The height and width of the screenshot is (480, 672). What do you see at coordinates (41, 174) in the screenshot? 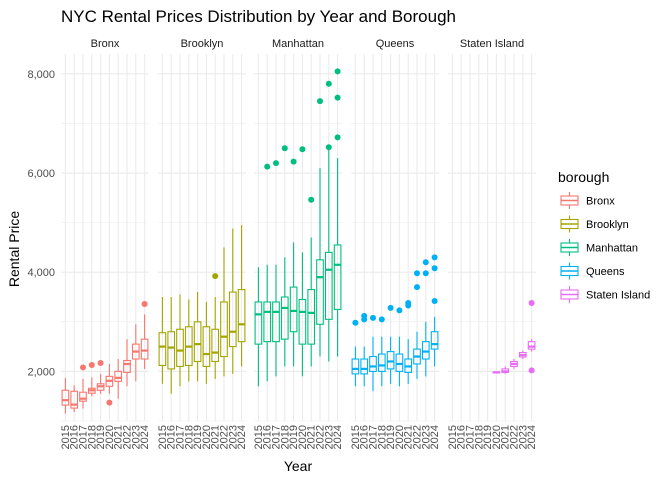
I see `y-tick-label: 6,000` at bounding box center [41, 174].